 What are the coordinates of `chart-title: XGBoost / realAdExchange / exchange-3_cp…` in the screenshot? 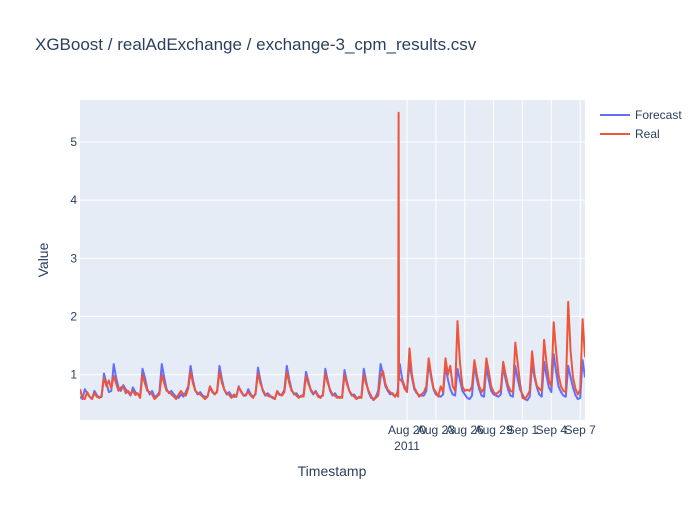 It's located at (256, 44).